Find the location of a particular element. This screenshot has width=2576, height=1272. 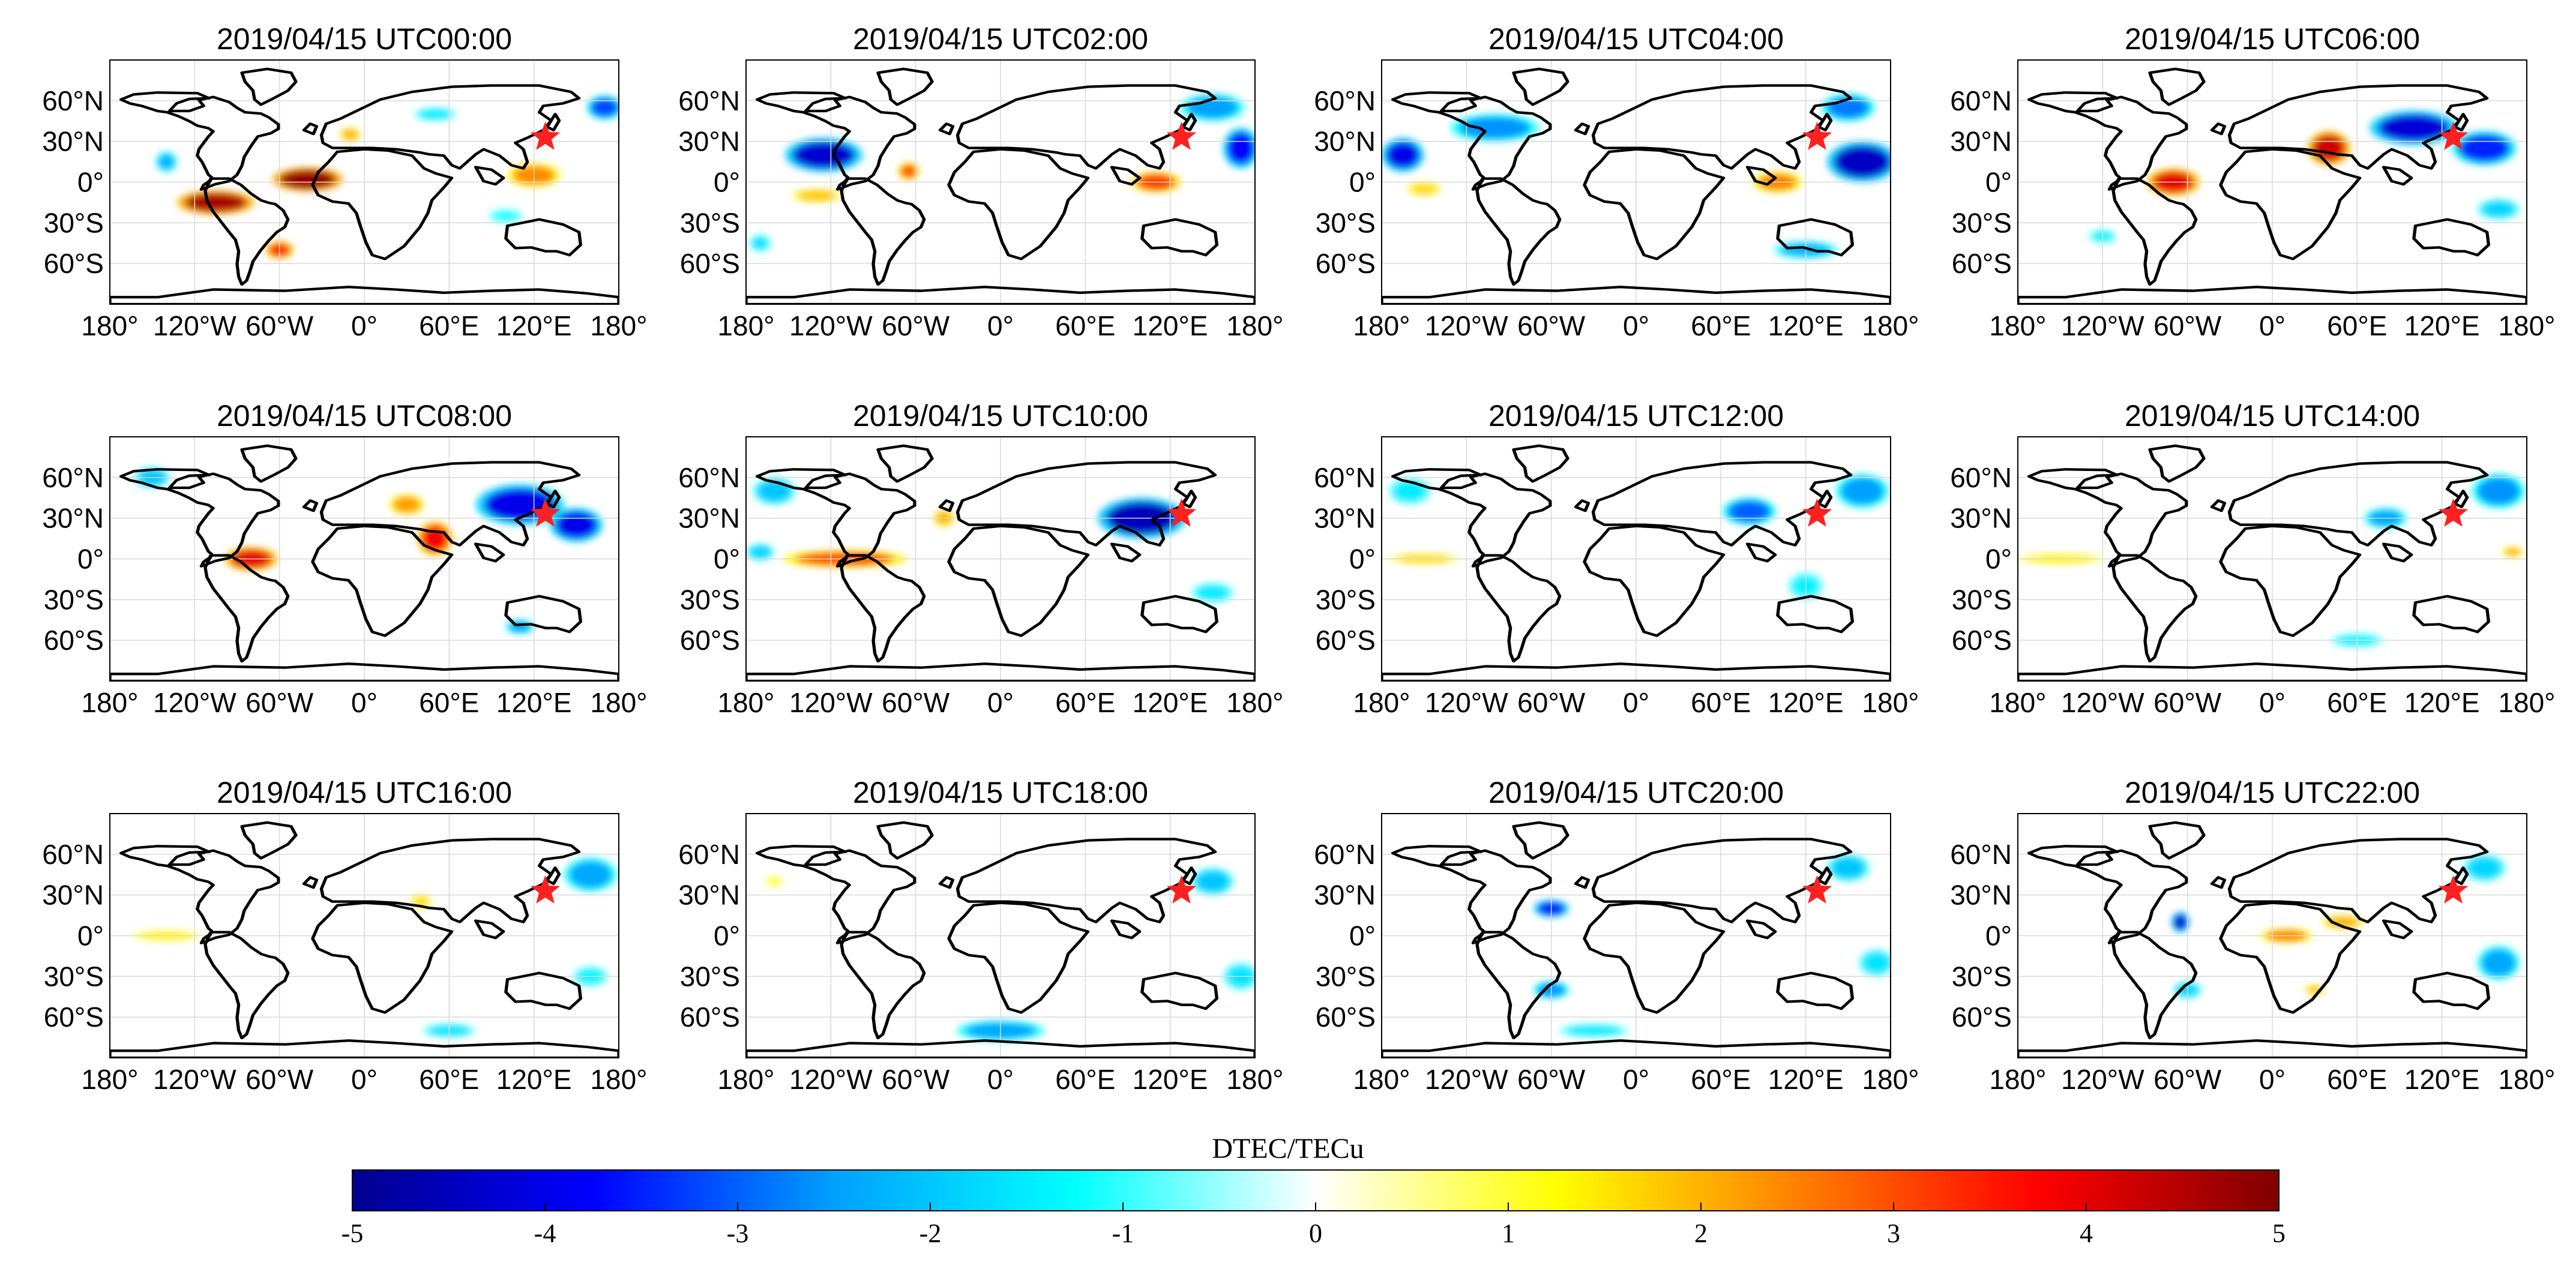

panel-title: 2019/04/15 UTC16:00 is located at coordinates (364, 793).